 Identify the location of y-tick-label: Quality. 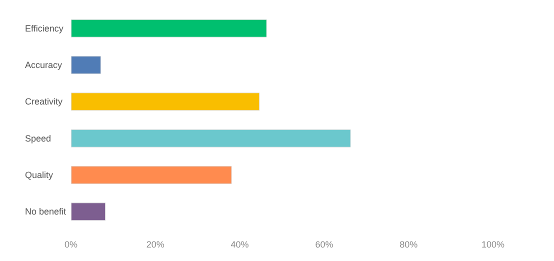
(39, 175).